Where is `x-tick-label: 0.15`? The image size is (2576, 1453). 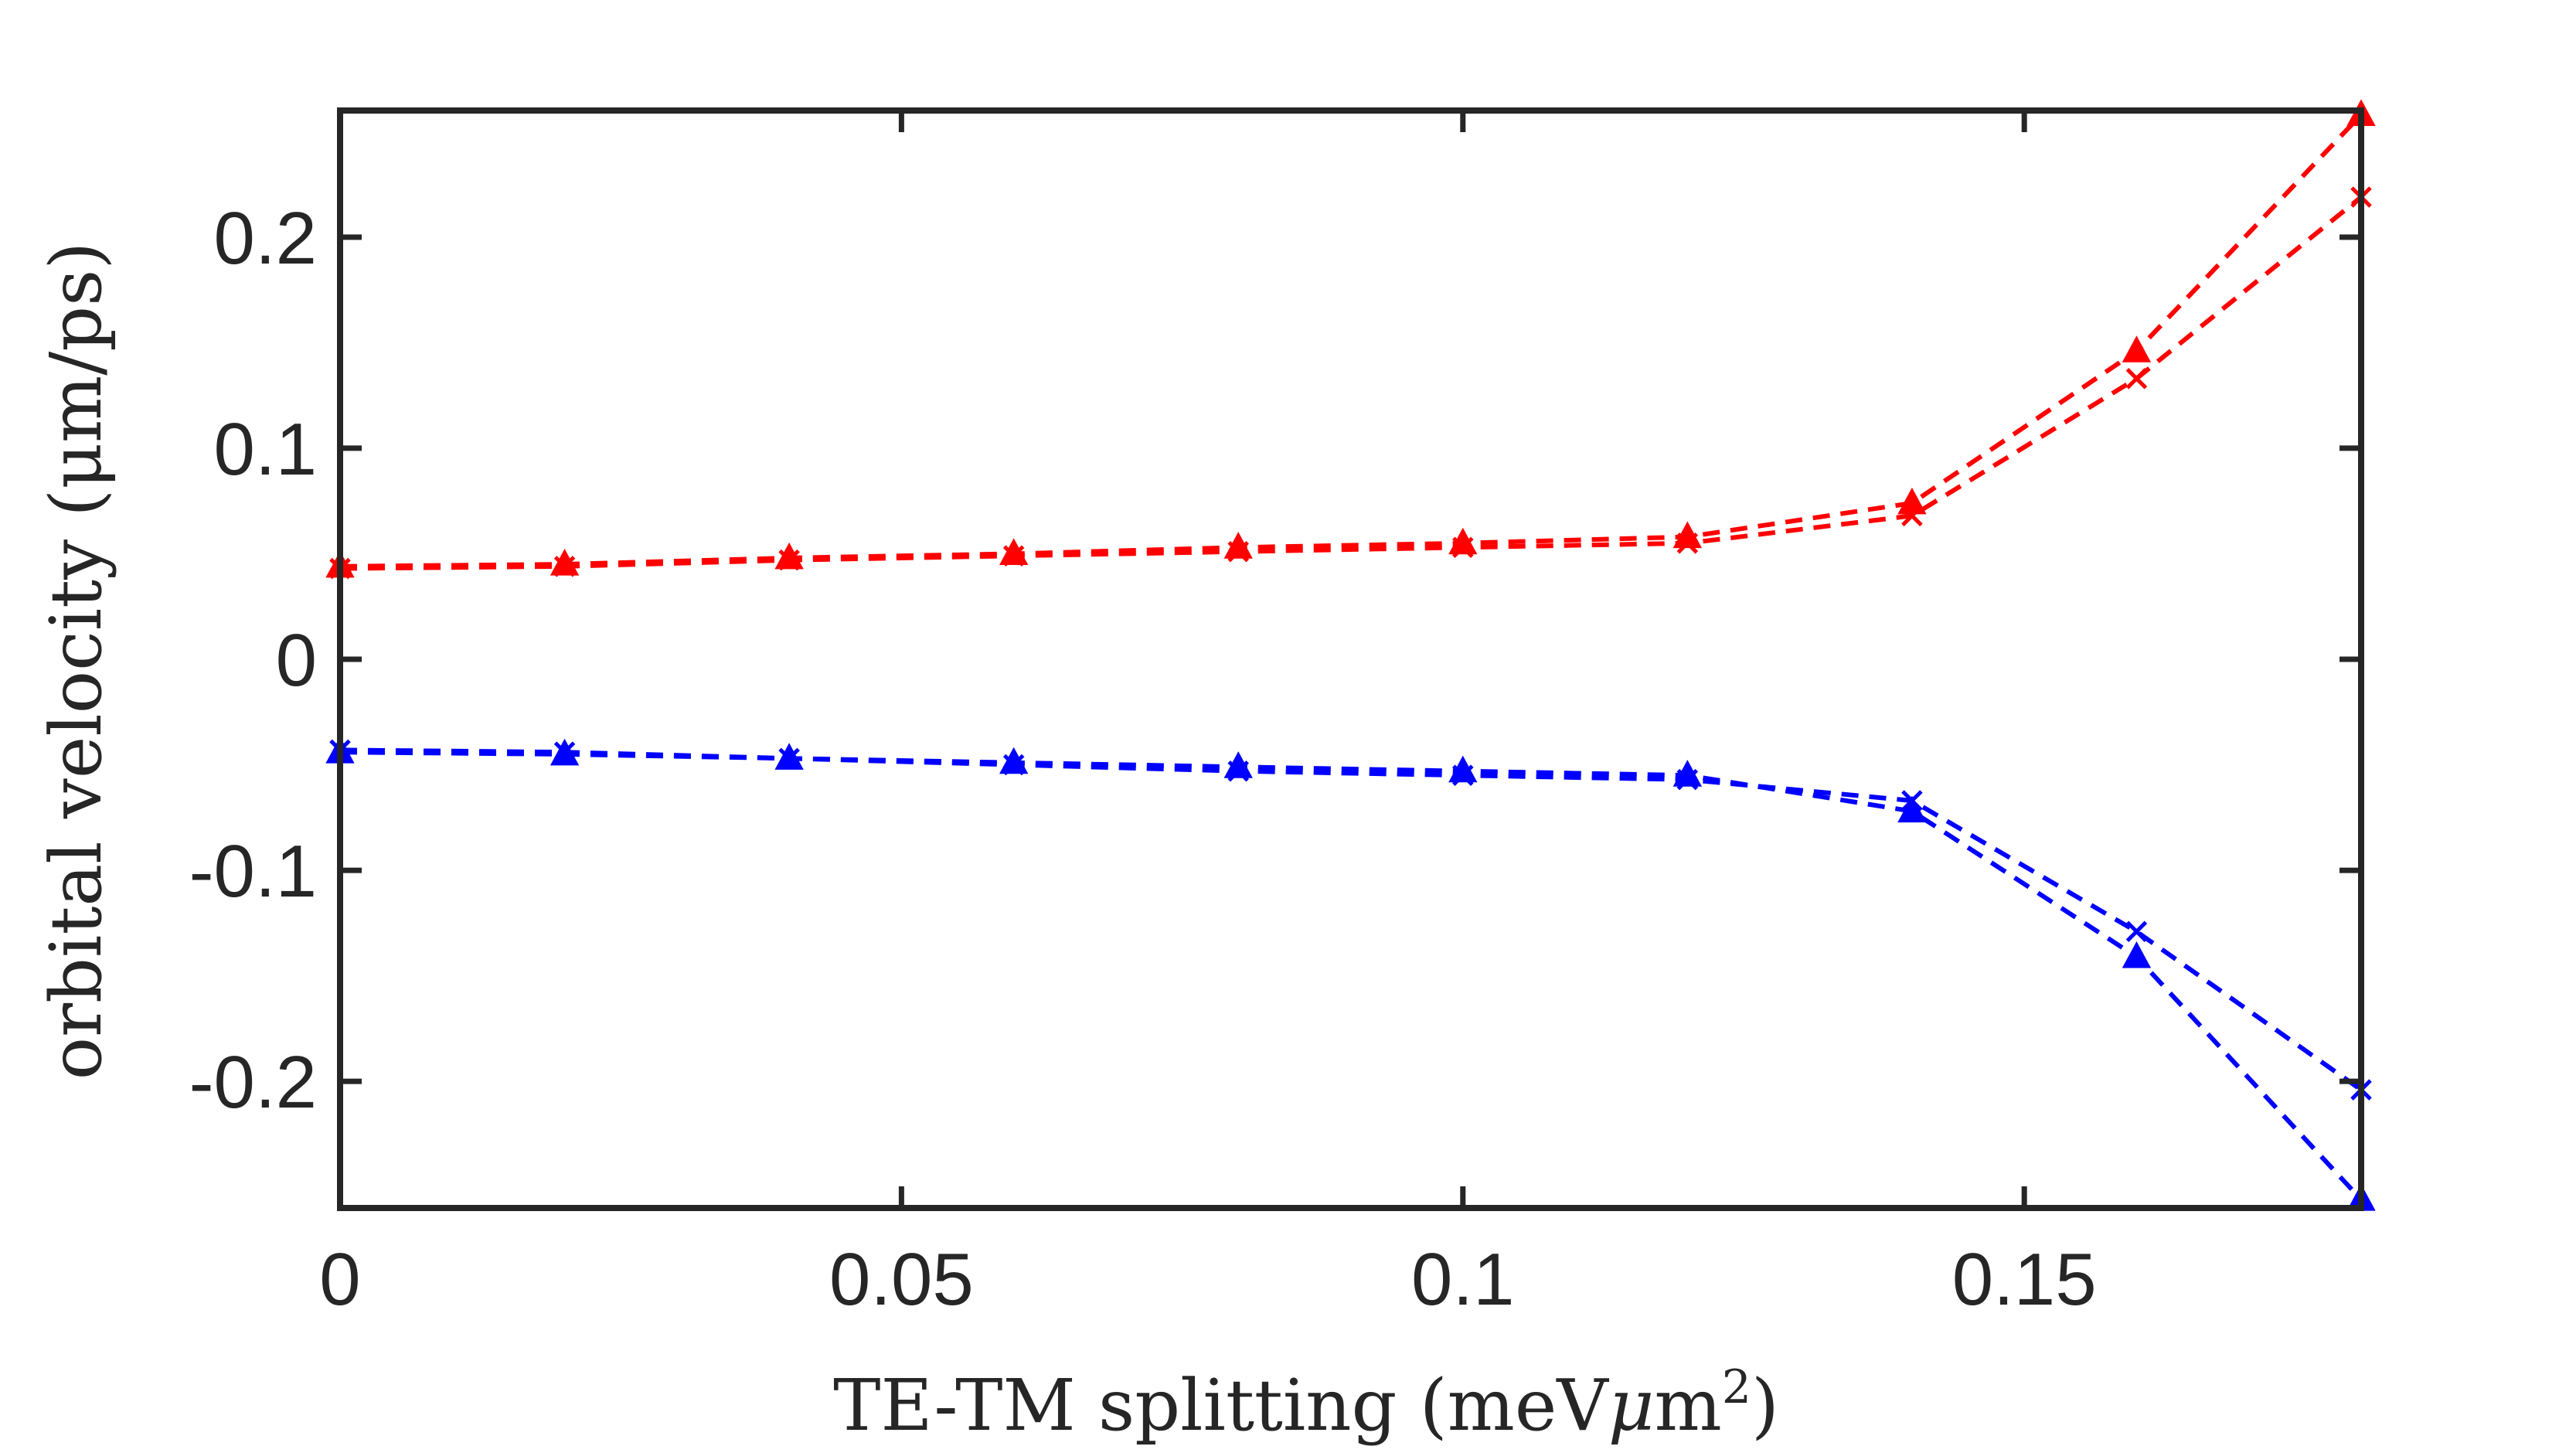 x-tick-label: 0.15 is located at coordinates (2024, 1279).